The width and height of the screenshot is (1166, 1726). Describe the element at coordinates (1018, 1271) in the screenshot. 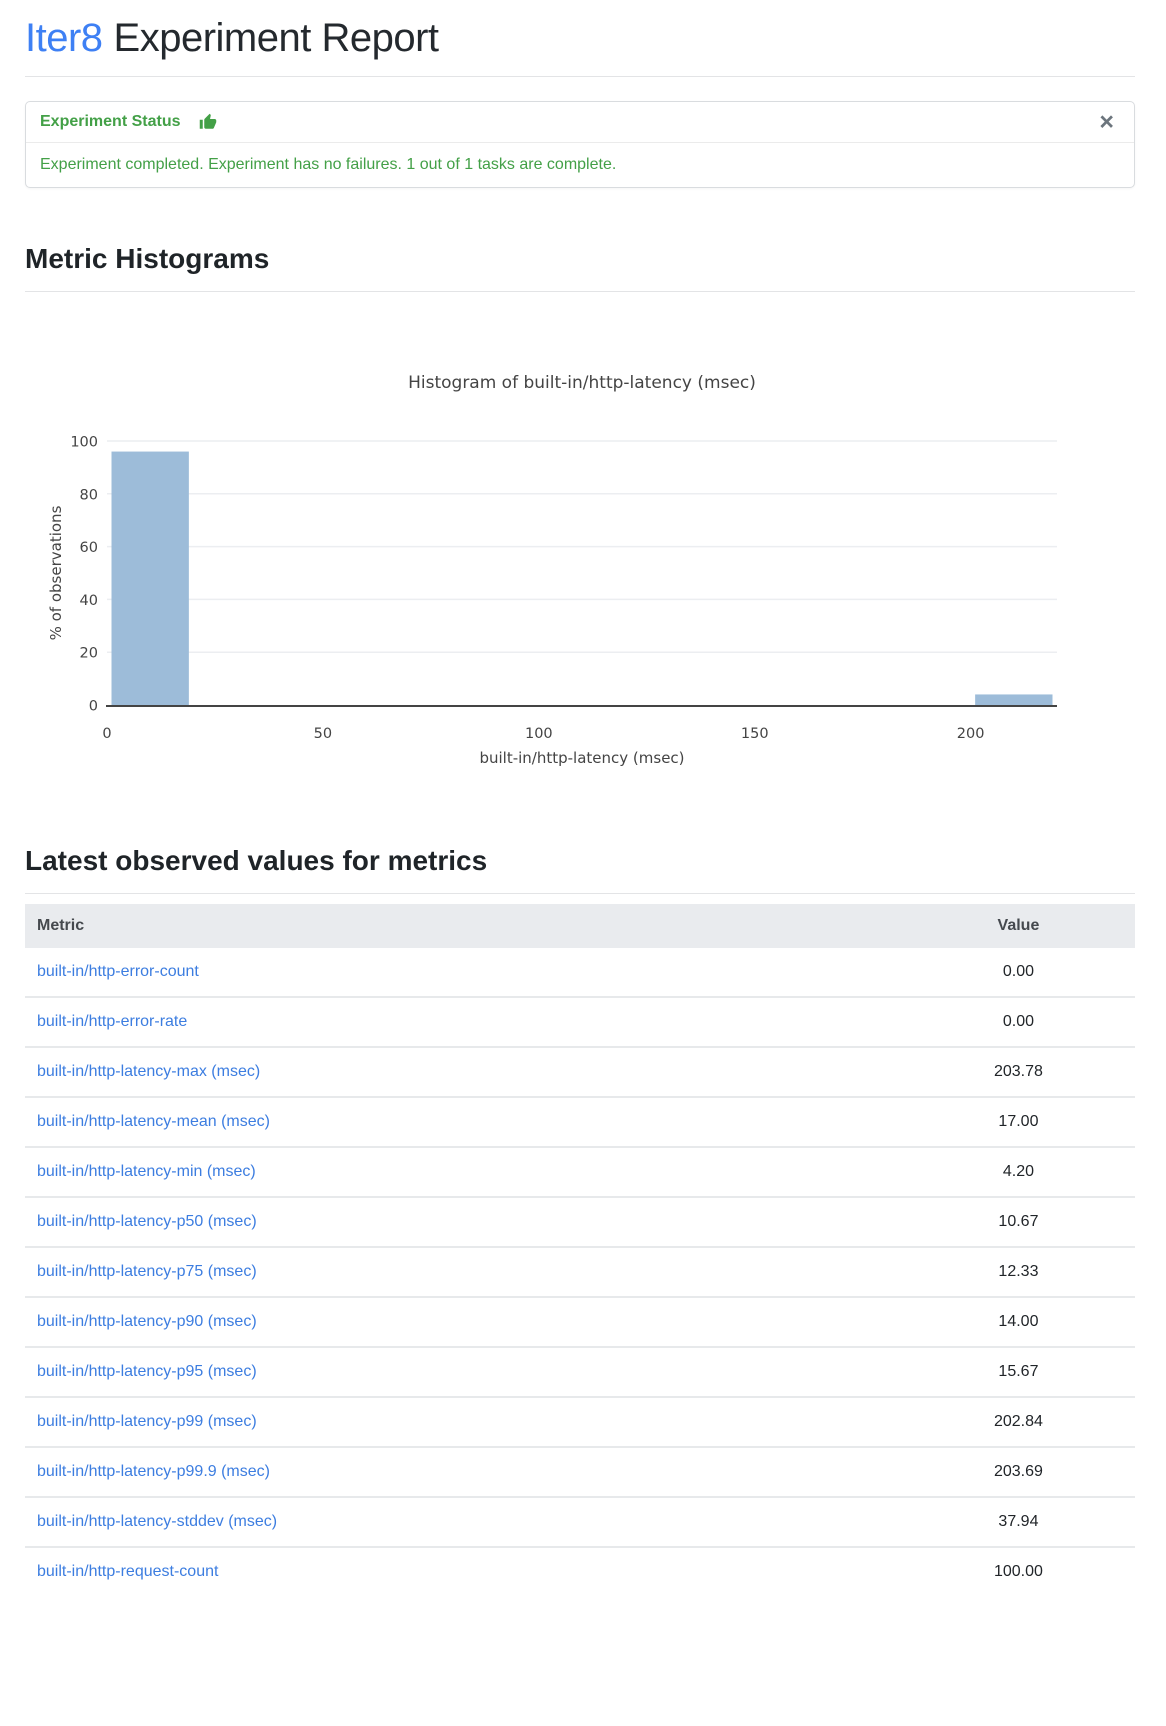

I see `metric-value: 12.33` at that location.